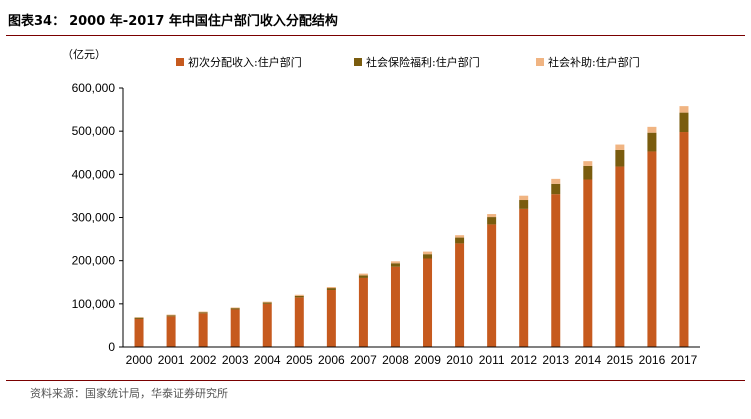 This screenshot has height=419, width=751. I want to click on x-tick-label: 2015, so click(620, 360).